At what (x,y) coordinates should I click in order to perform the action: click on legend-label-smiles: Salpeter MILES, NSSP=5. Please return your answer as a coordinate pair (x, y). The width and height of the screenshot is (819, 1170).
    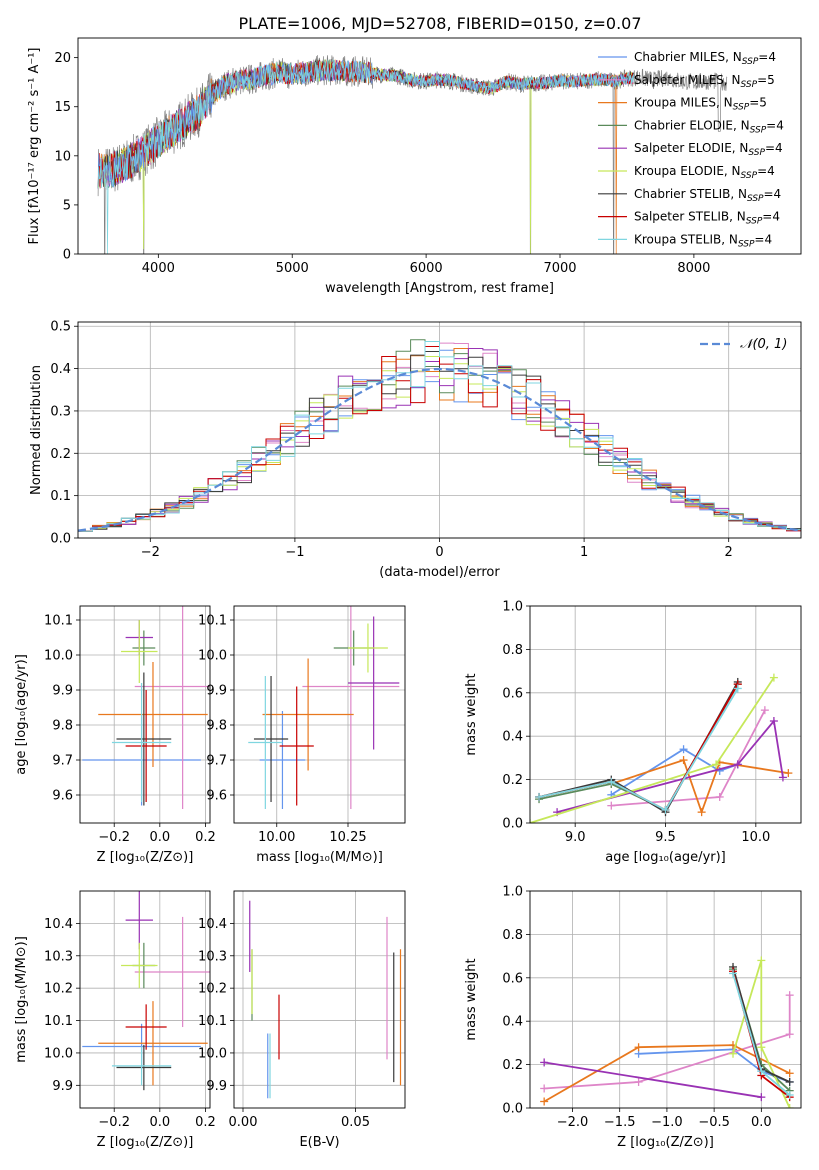
    Looking at the image, I should click on (704, 81).